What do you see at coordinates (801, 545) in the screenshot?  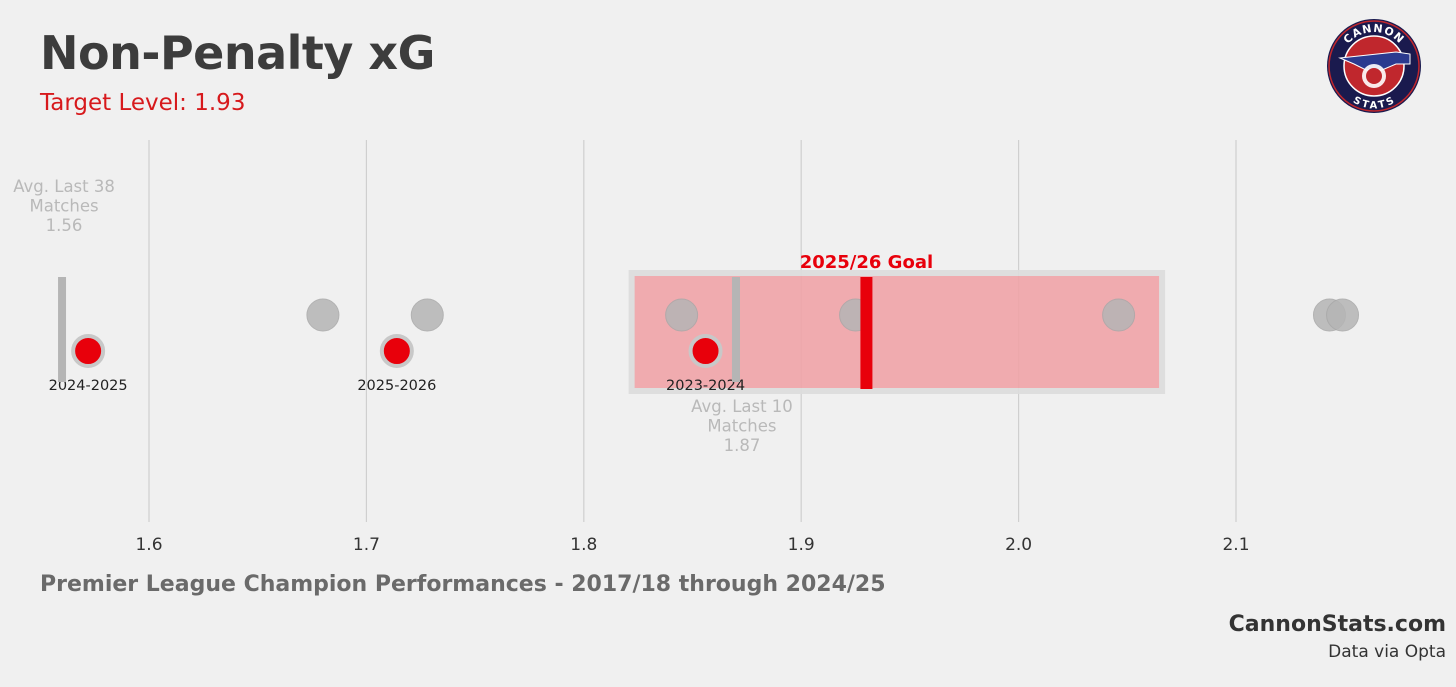 I see `x-tick-label-1.9: 1.9` at bounding box center [801, 545].